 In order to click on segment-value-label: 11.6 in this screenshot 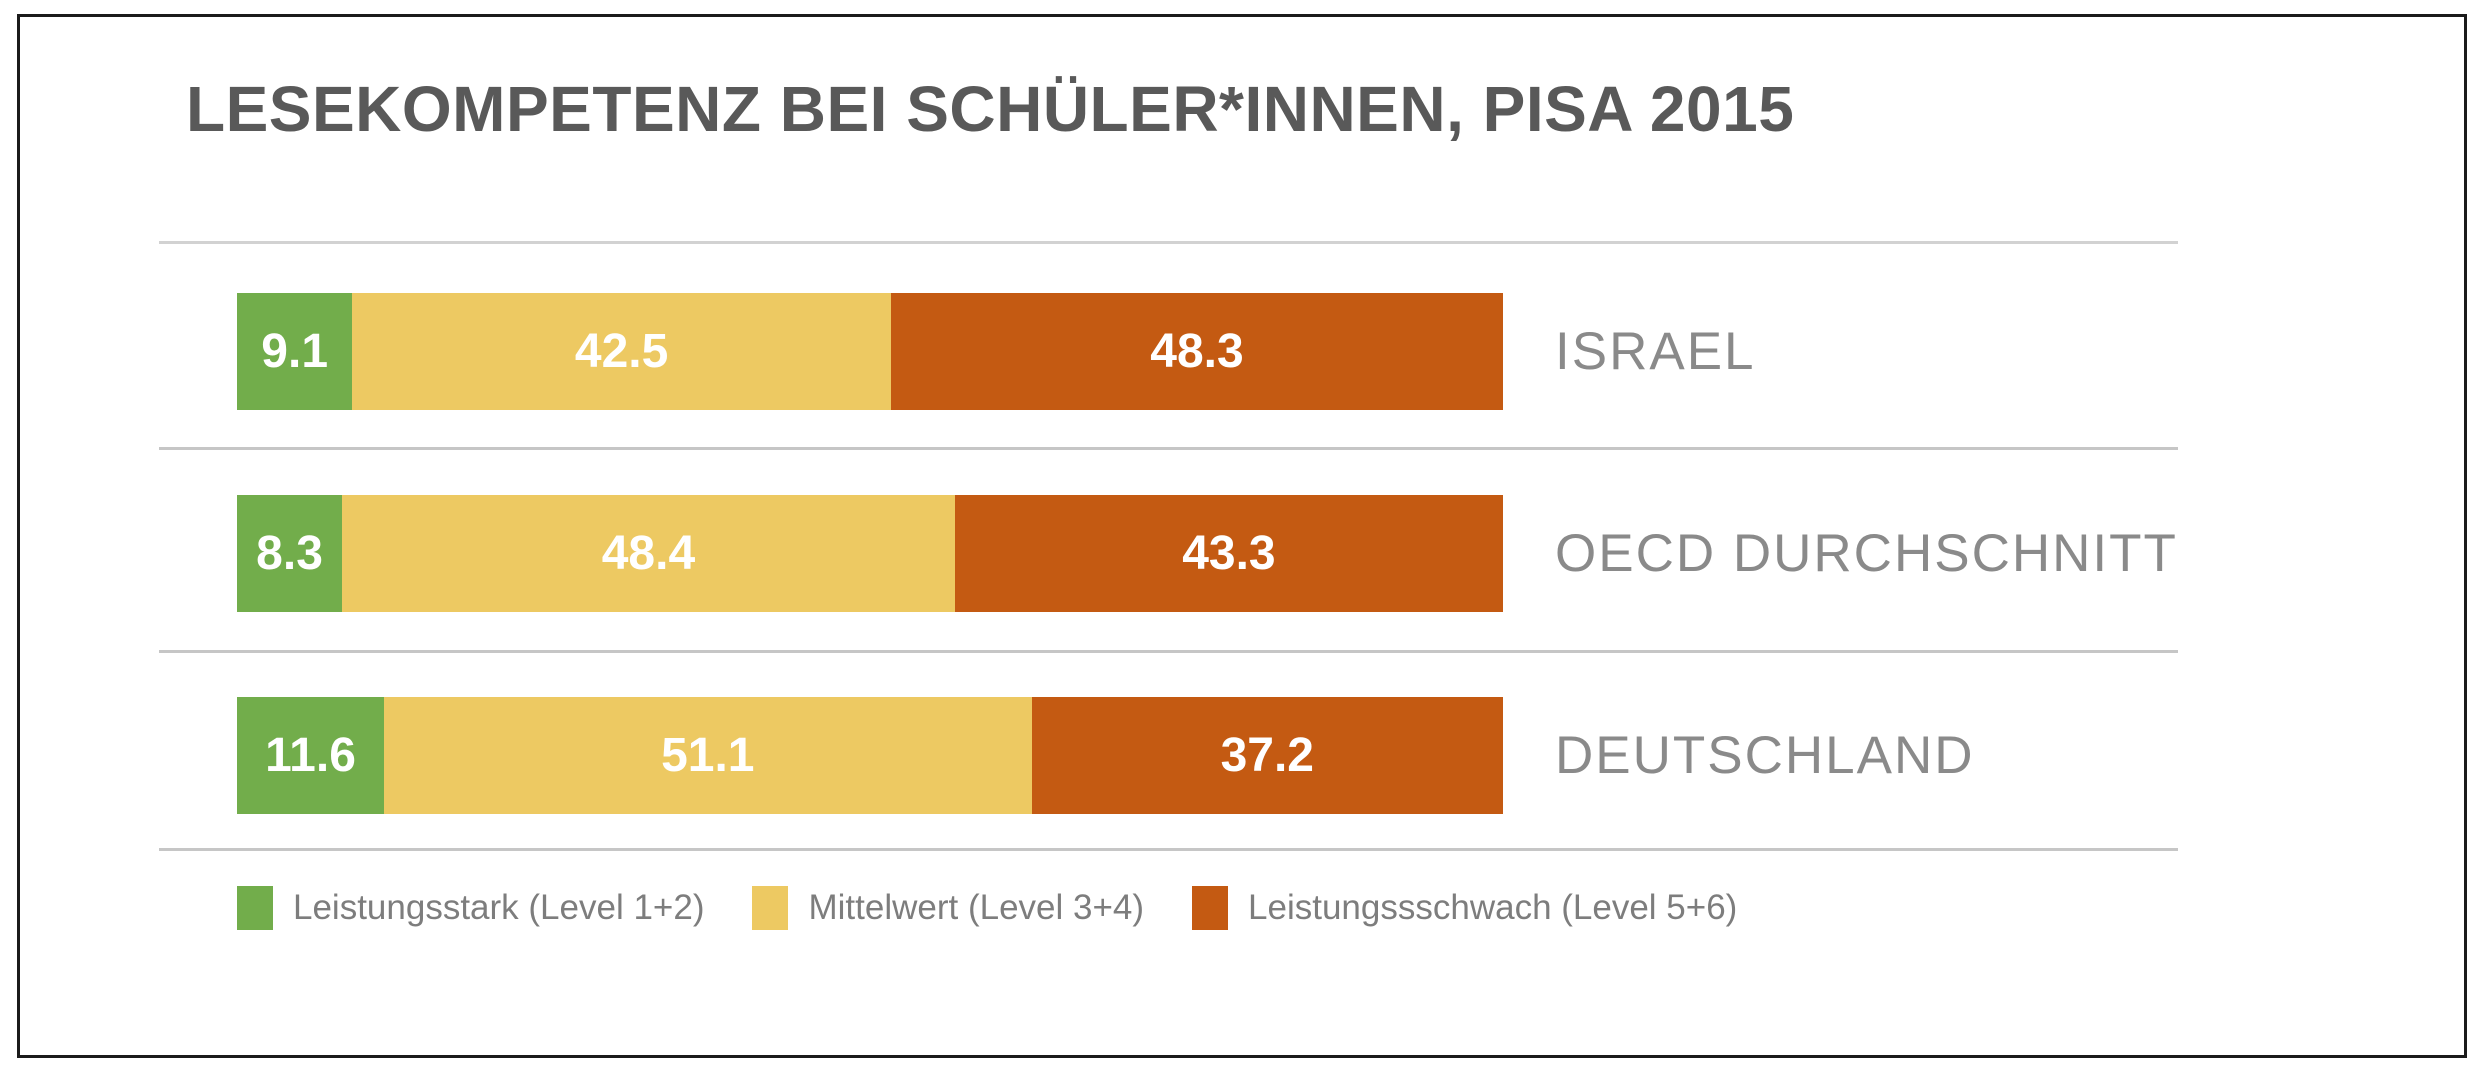, I will do `click(310, 755)`.